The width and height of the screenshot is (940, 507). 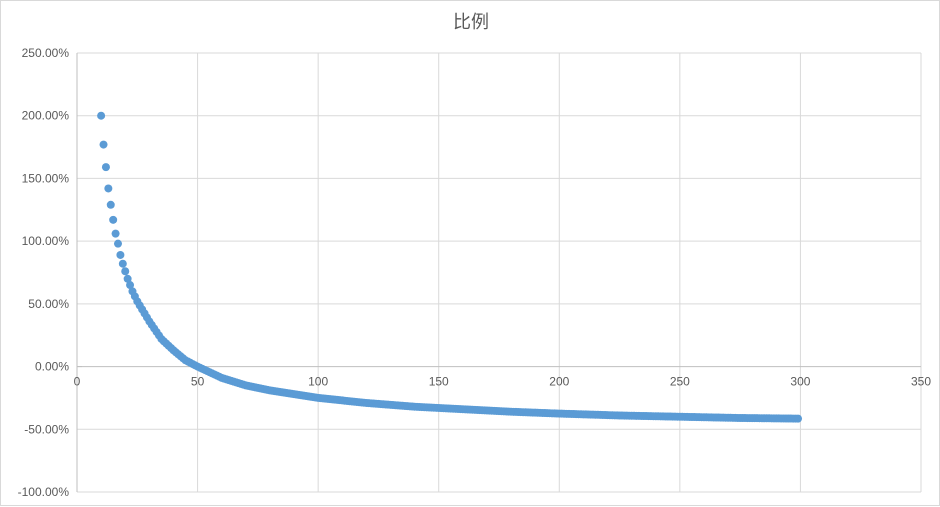 I want to click on y-tick-label: -50.00%, so click(x=46, y=429).